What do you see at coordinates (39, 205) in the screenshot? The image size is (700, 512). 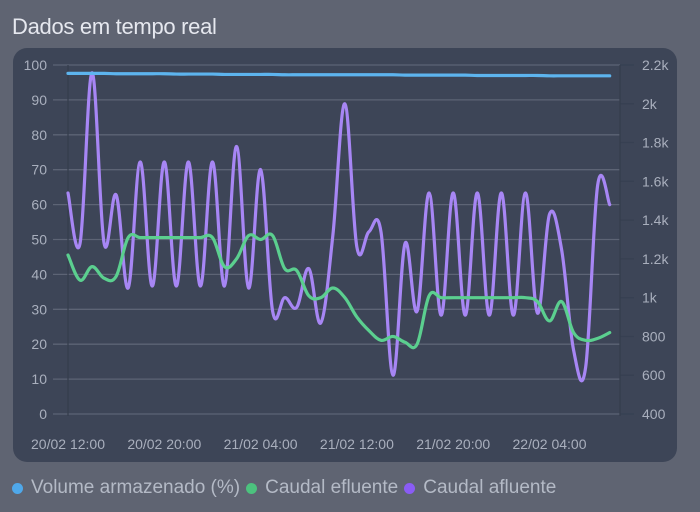 I see `y-left-tick-label: 60` at bounding box center [39, 205].